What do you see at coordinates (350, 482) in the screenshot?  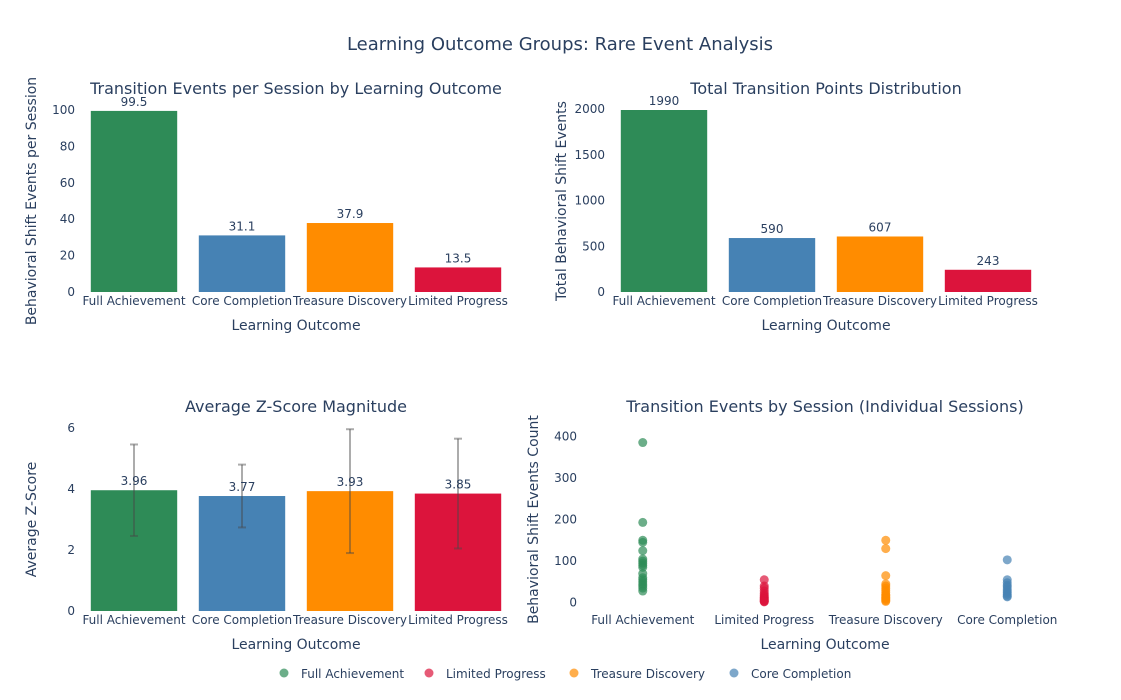 I see `bar-value-label: 3.93` at bounding box center [350, 482].